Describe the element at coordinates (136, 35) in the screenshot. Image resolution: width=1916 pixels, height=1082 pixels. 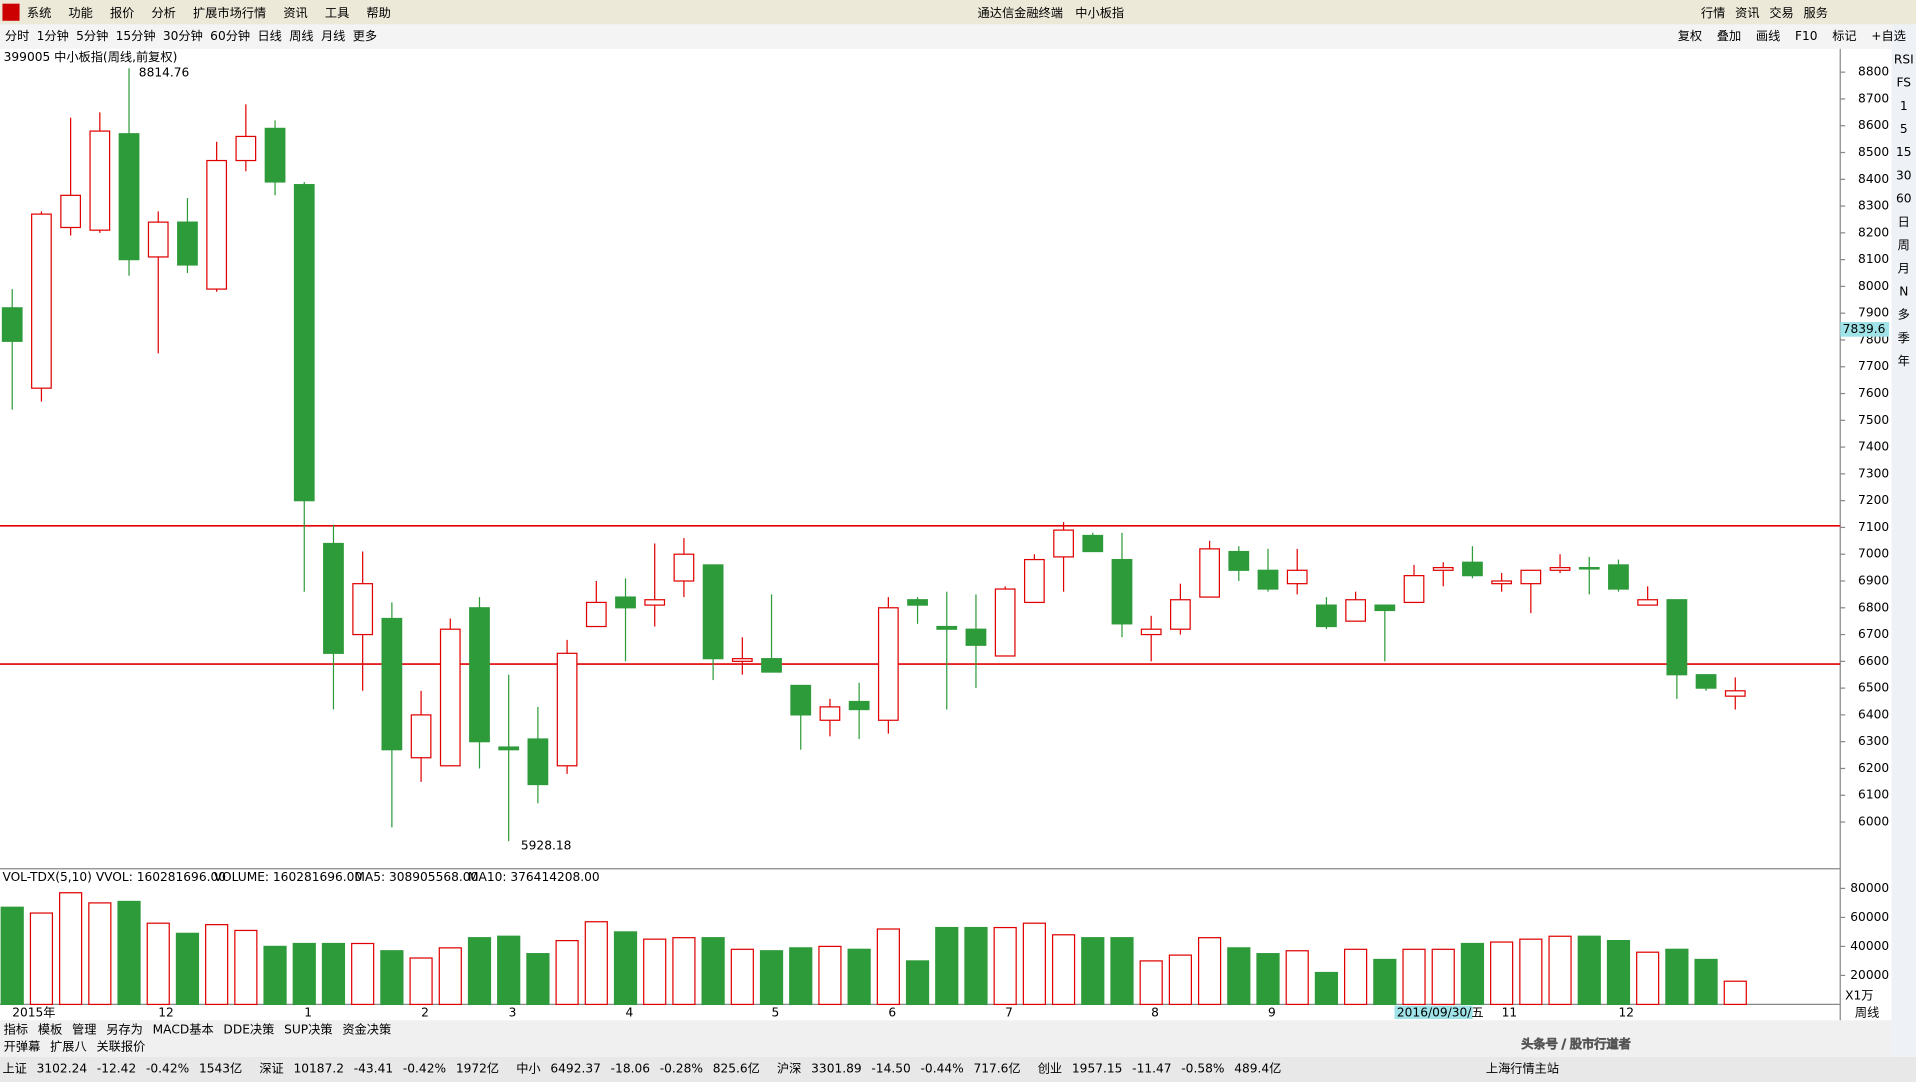
I see `period-tab: 15分钟` at that location.